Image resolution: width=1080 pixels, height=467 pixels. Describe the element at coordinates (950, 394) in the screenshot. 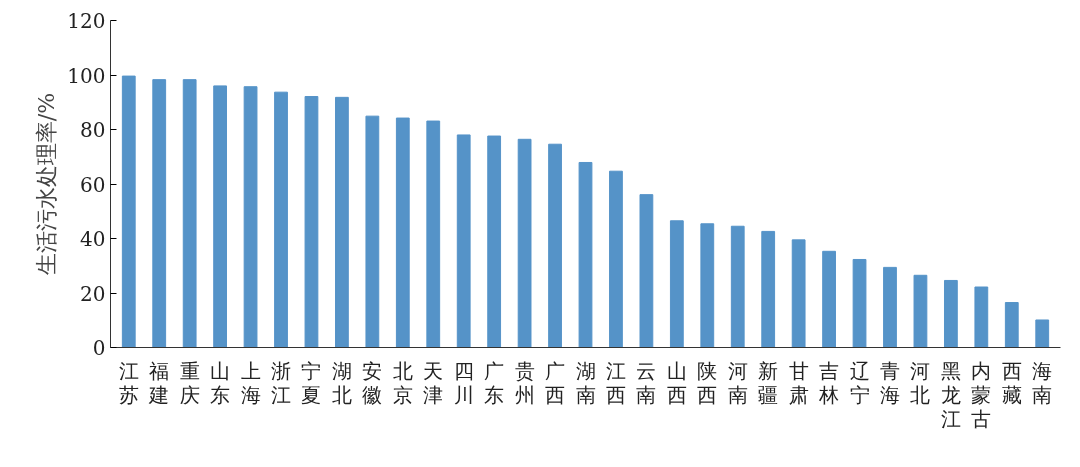

I see `x-tick-label: 黑龙江` at that location.